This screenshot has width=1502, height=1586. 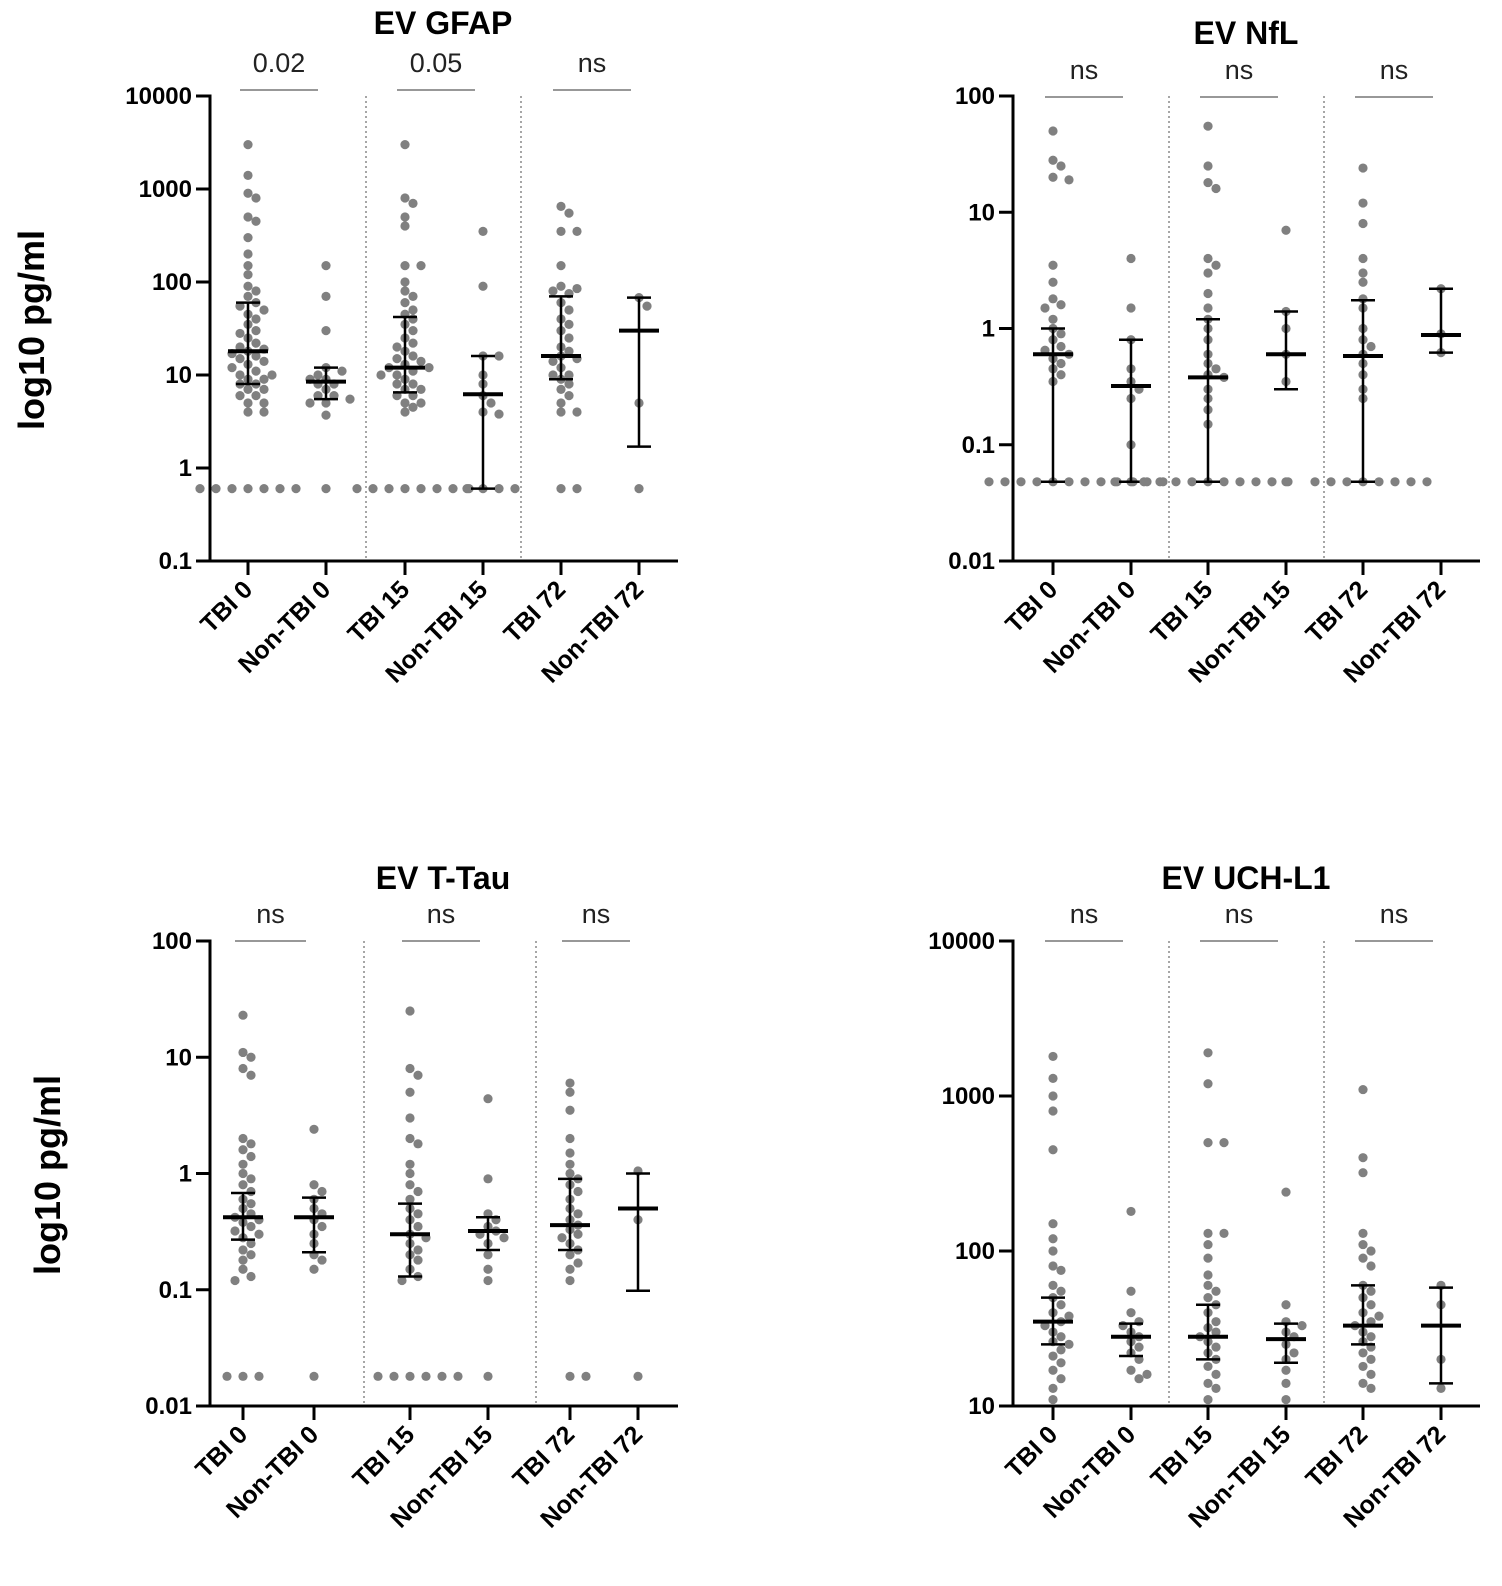 What do you see at coordinates (172, 282) in the screenshot?
I see `y-tick-label: 100` at bounding box center [172, 282].